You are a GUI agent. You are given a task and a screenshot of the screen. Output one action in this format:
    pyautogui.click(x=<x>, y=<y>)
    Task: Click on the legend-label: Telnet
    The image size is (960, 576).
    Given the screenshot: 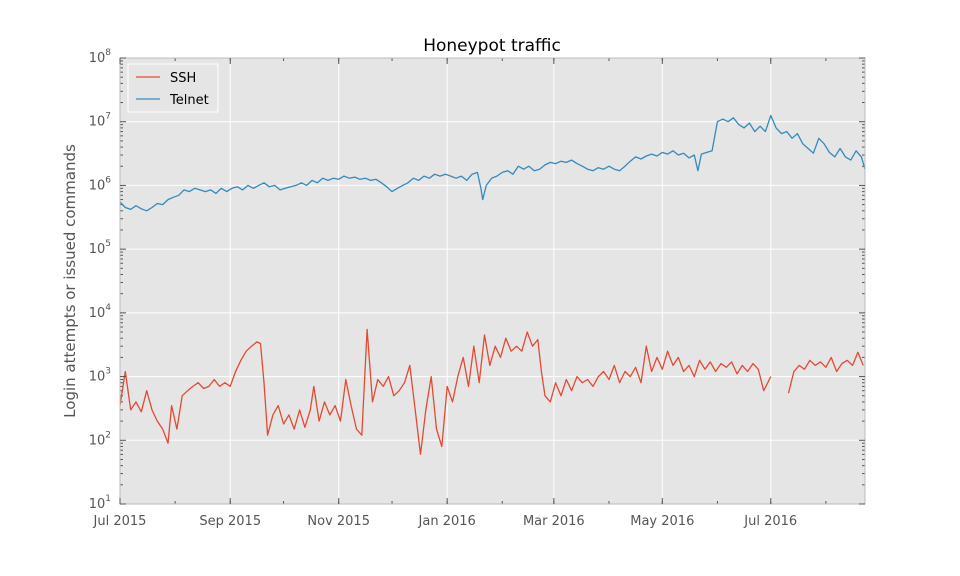 What is the action you would take?
    pyautogui.click(x=189, y=100)
    